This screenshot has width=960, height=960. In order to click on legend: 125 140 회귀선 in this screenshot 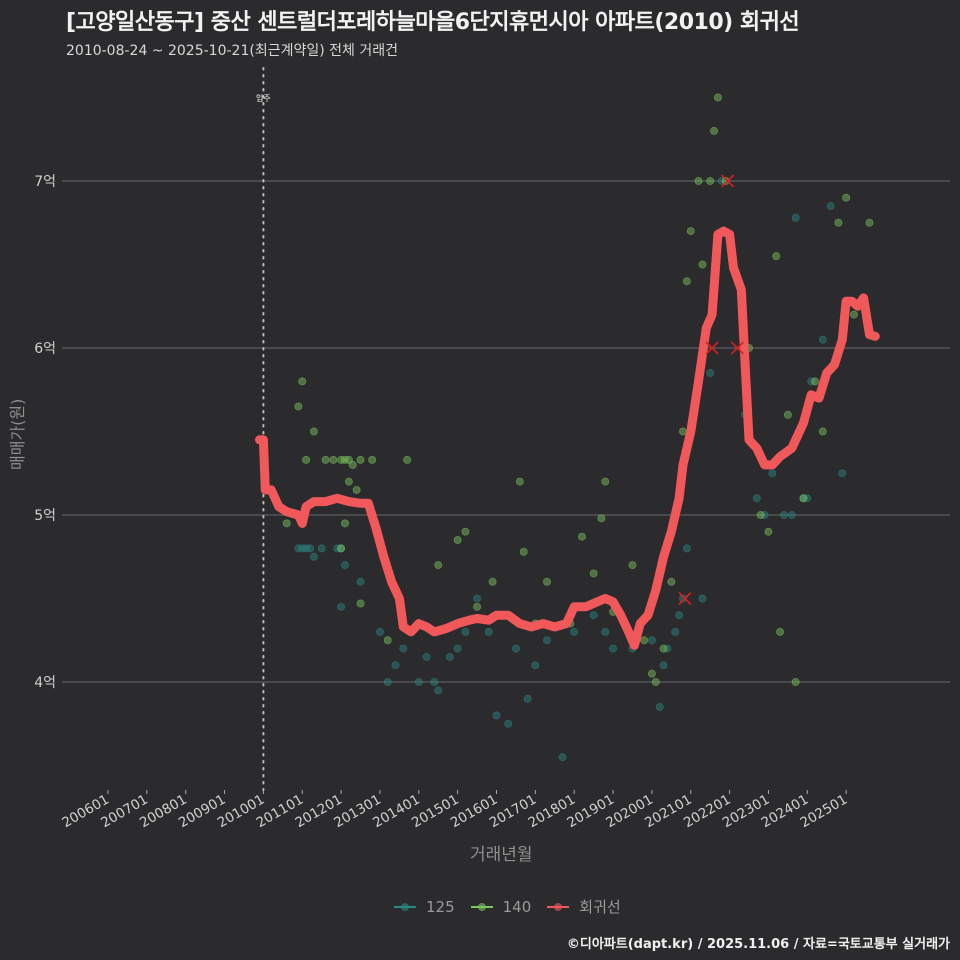, I will do `click(511, 906)`.